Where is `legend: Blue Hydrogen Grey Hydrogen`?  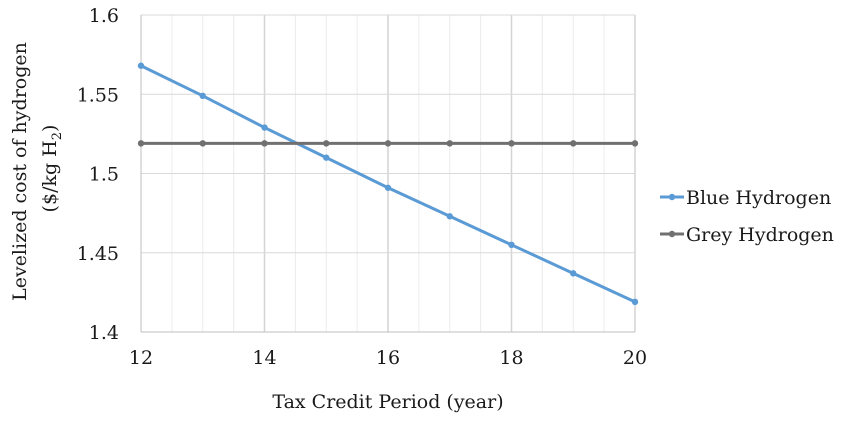
legend: Blue Hydrogen Grey Hydrogen is located at coordinates (747, 216).